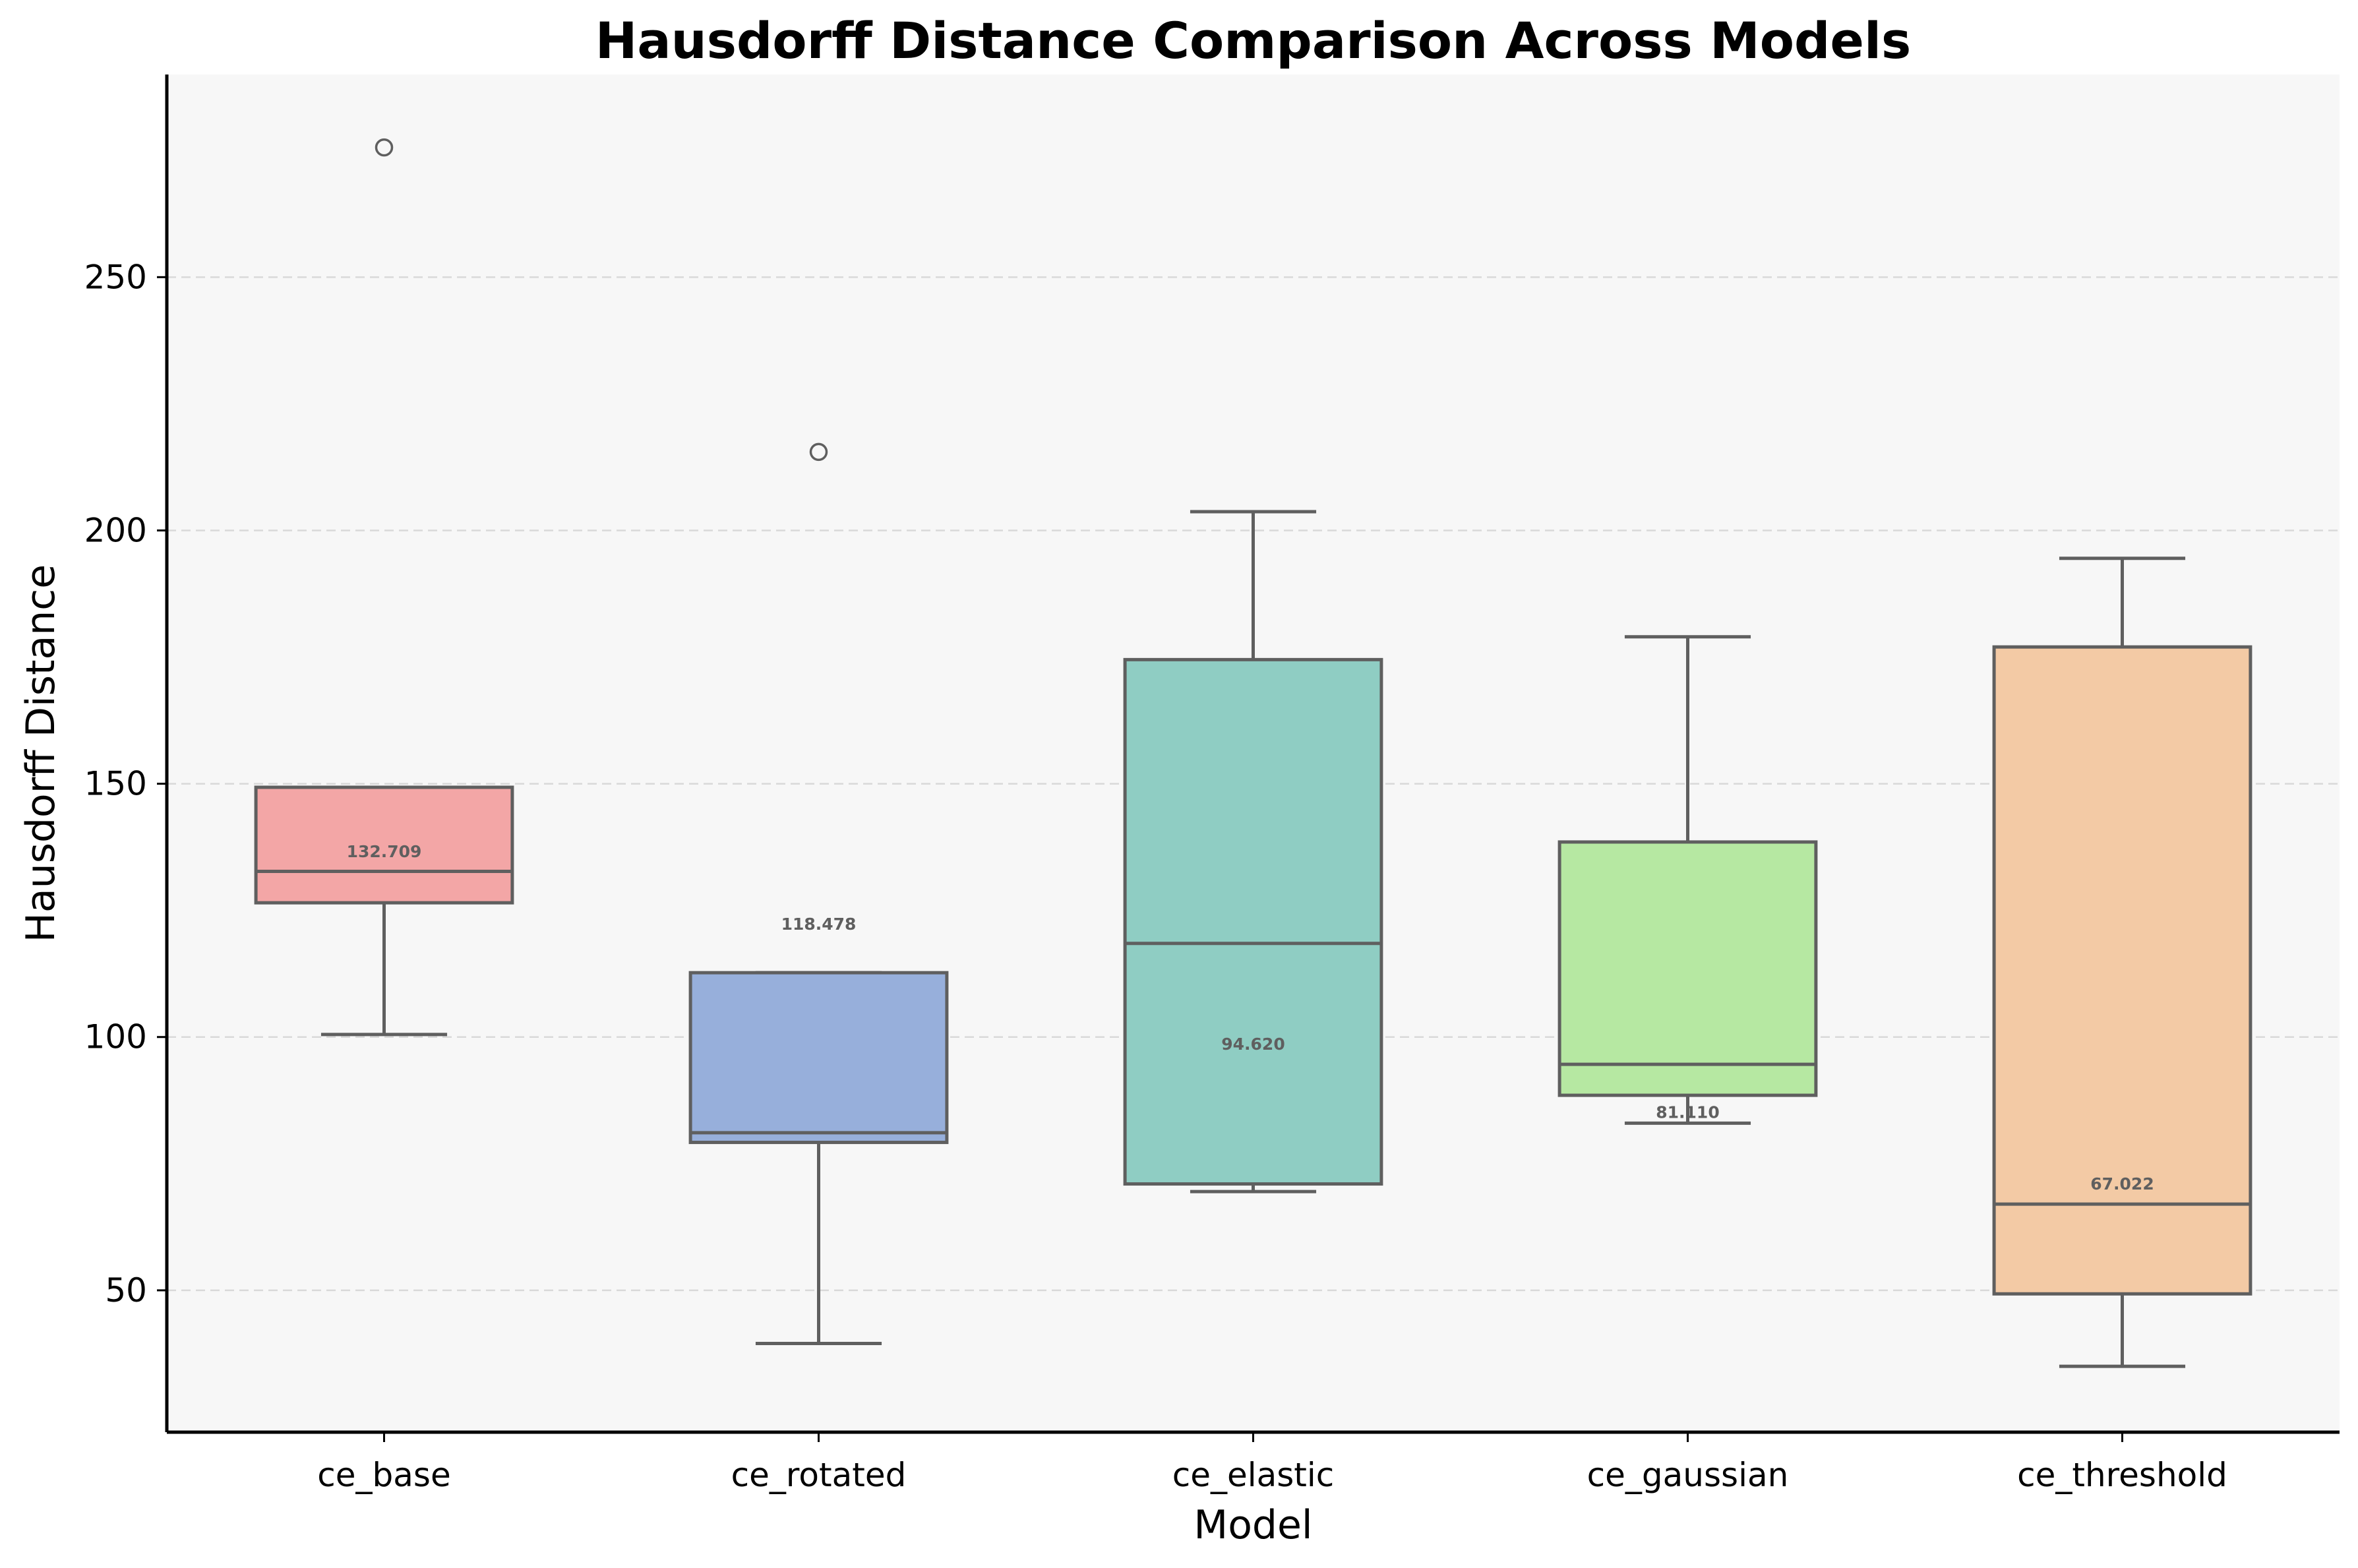 The height and width of the screenshot is (1568, 2358). I want to click on x-tick-label-ce_gaussian: ce_gaussian, so click(1688, 1475).